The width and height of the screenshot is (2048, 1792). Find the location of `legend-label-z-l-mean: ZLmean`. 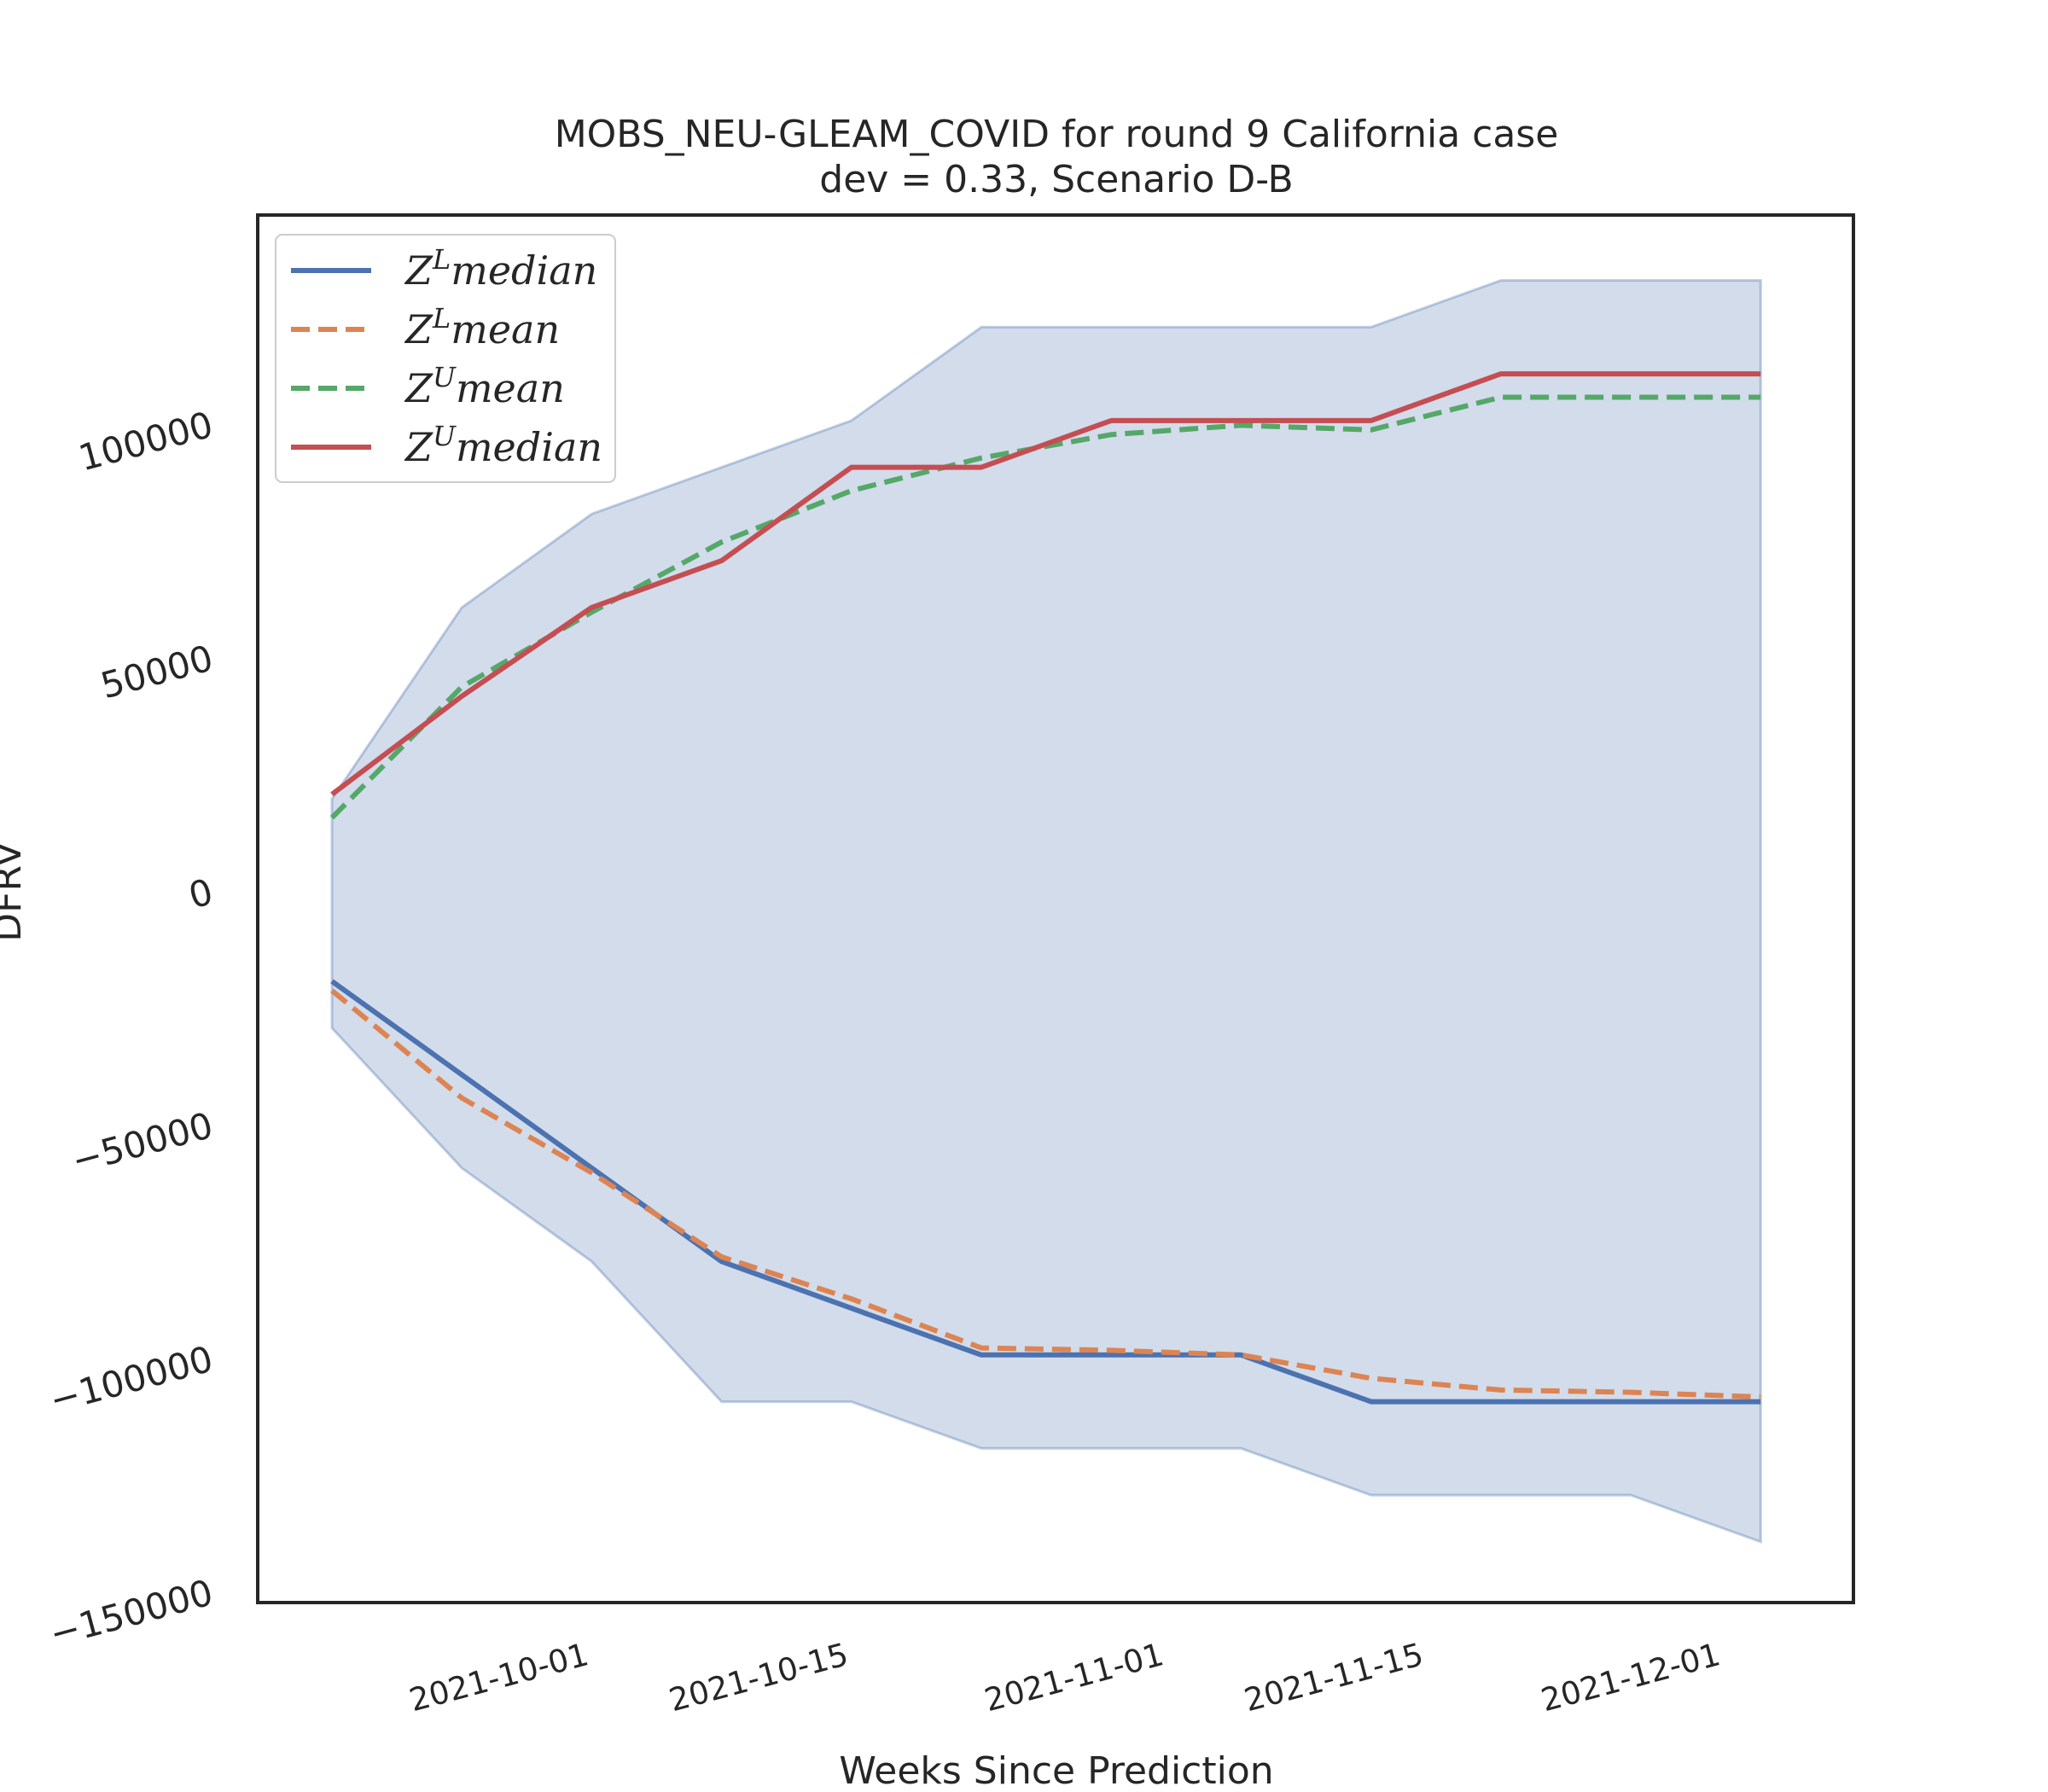

legend-label-z-l-mean: ZLmean is located at coordinates (482, 327).